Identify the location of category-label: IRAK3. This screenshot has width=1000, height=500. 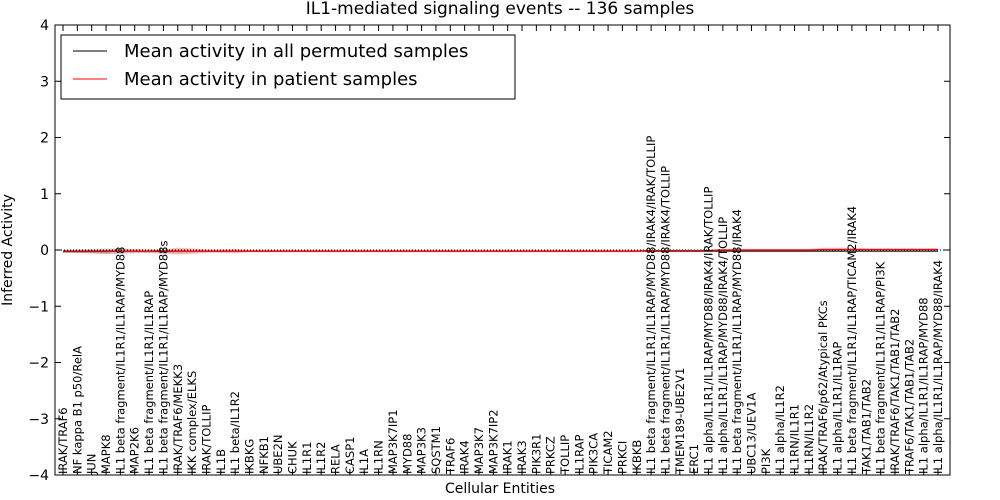
(522, 457).